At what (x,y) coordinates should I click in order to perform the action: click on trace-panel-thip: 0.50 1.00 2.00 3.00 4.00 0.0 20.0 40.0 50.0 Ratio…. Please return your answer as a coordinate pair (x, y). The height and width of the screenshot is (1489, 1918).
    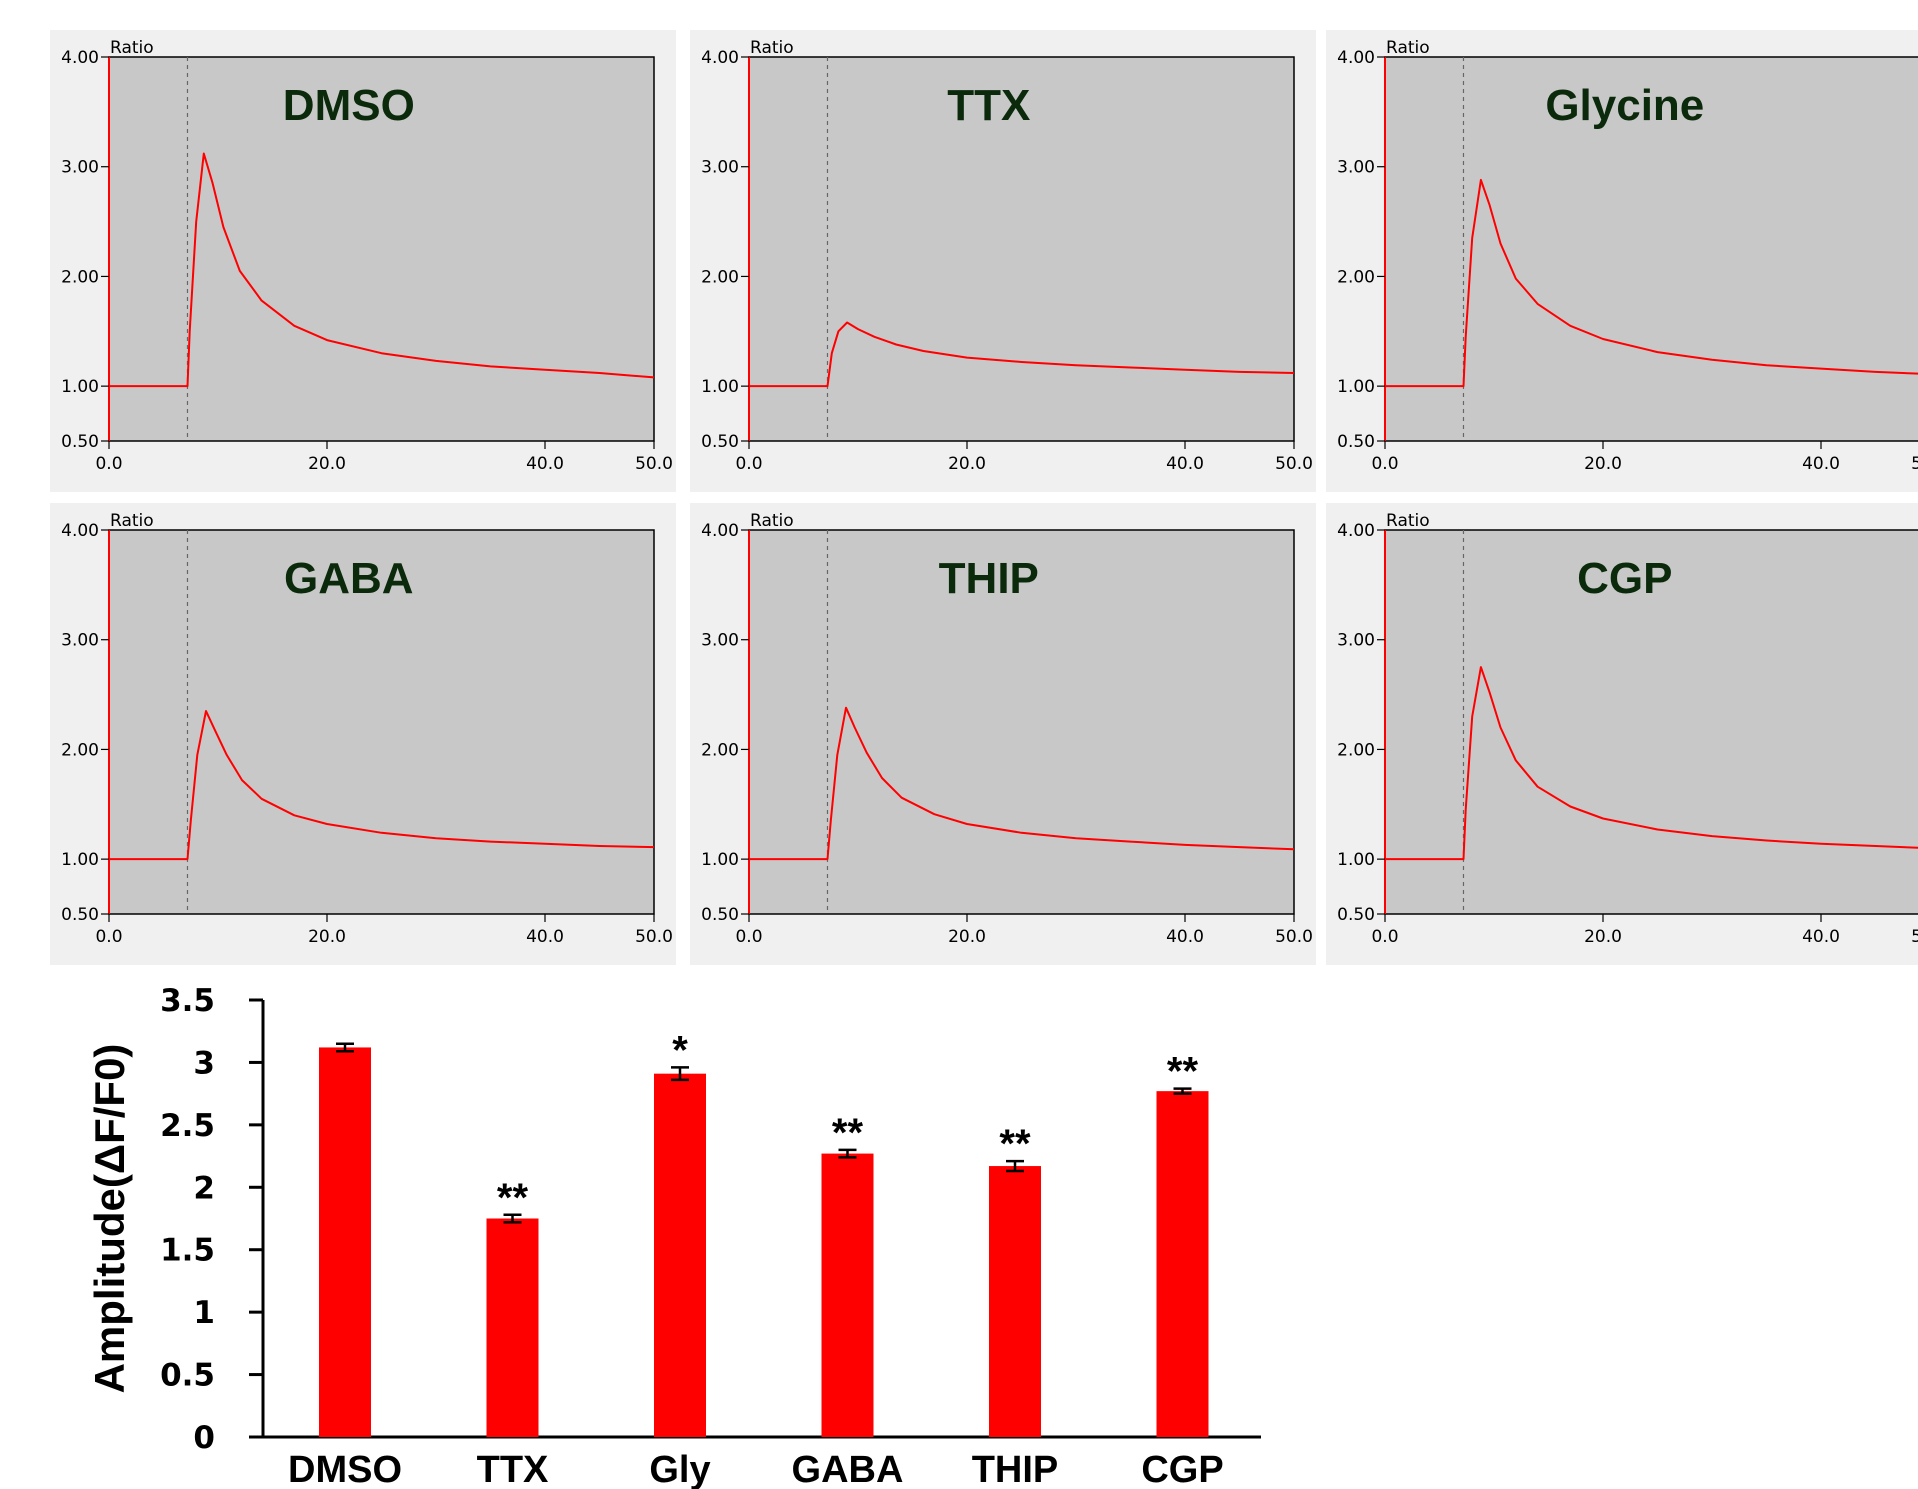
    Looking at the image, I should click on (1003, 734).